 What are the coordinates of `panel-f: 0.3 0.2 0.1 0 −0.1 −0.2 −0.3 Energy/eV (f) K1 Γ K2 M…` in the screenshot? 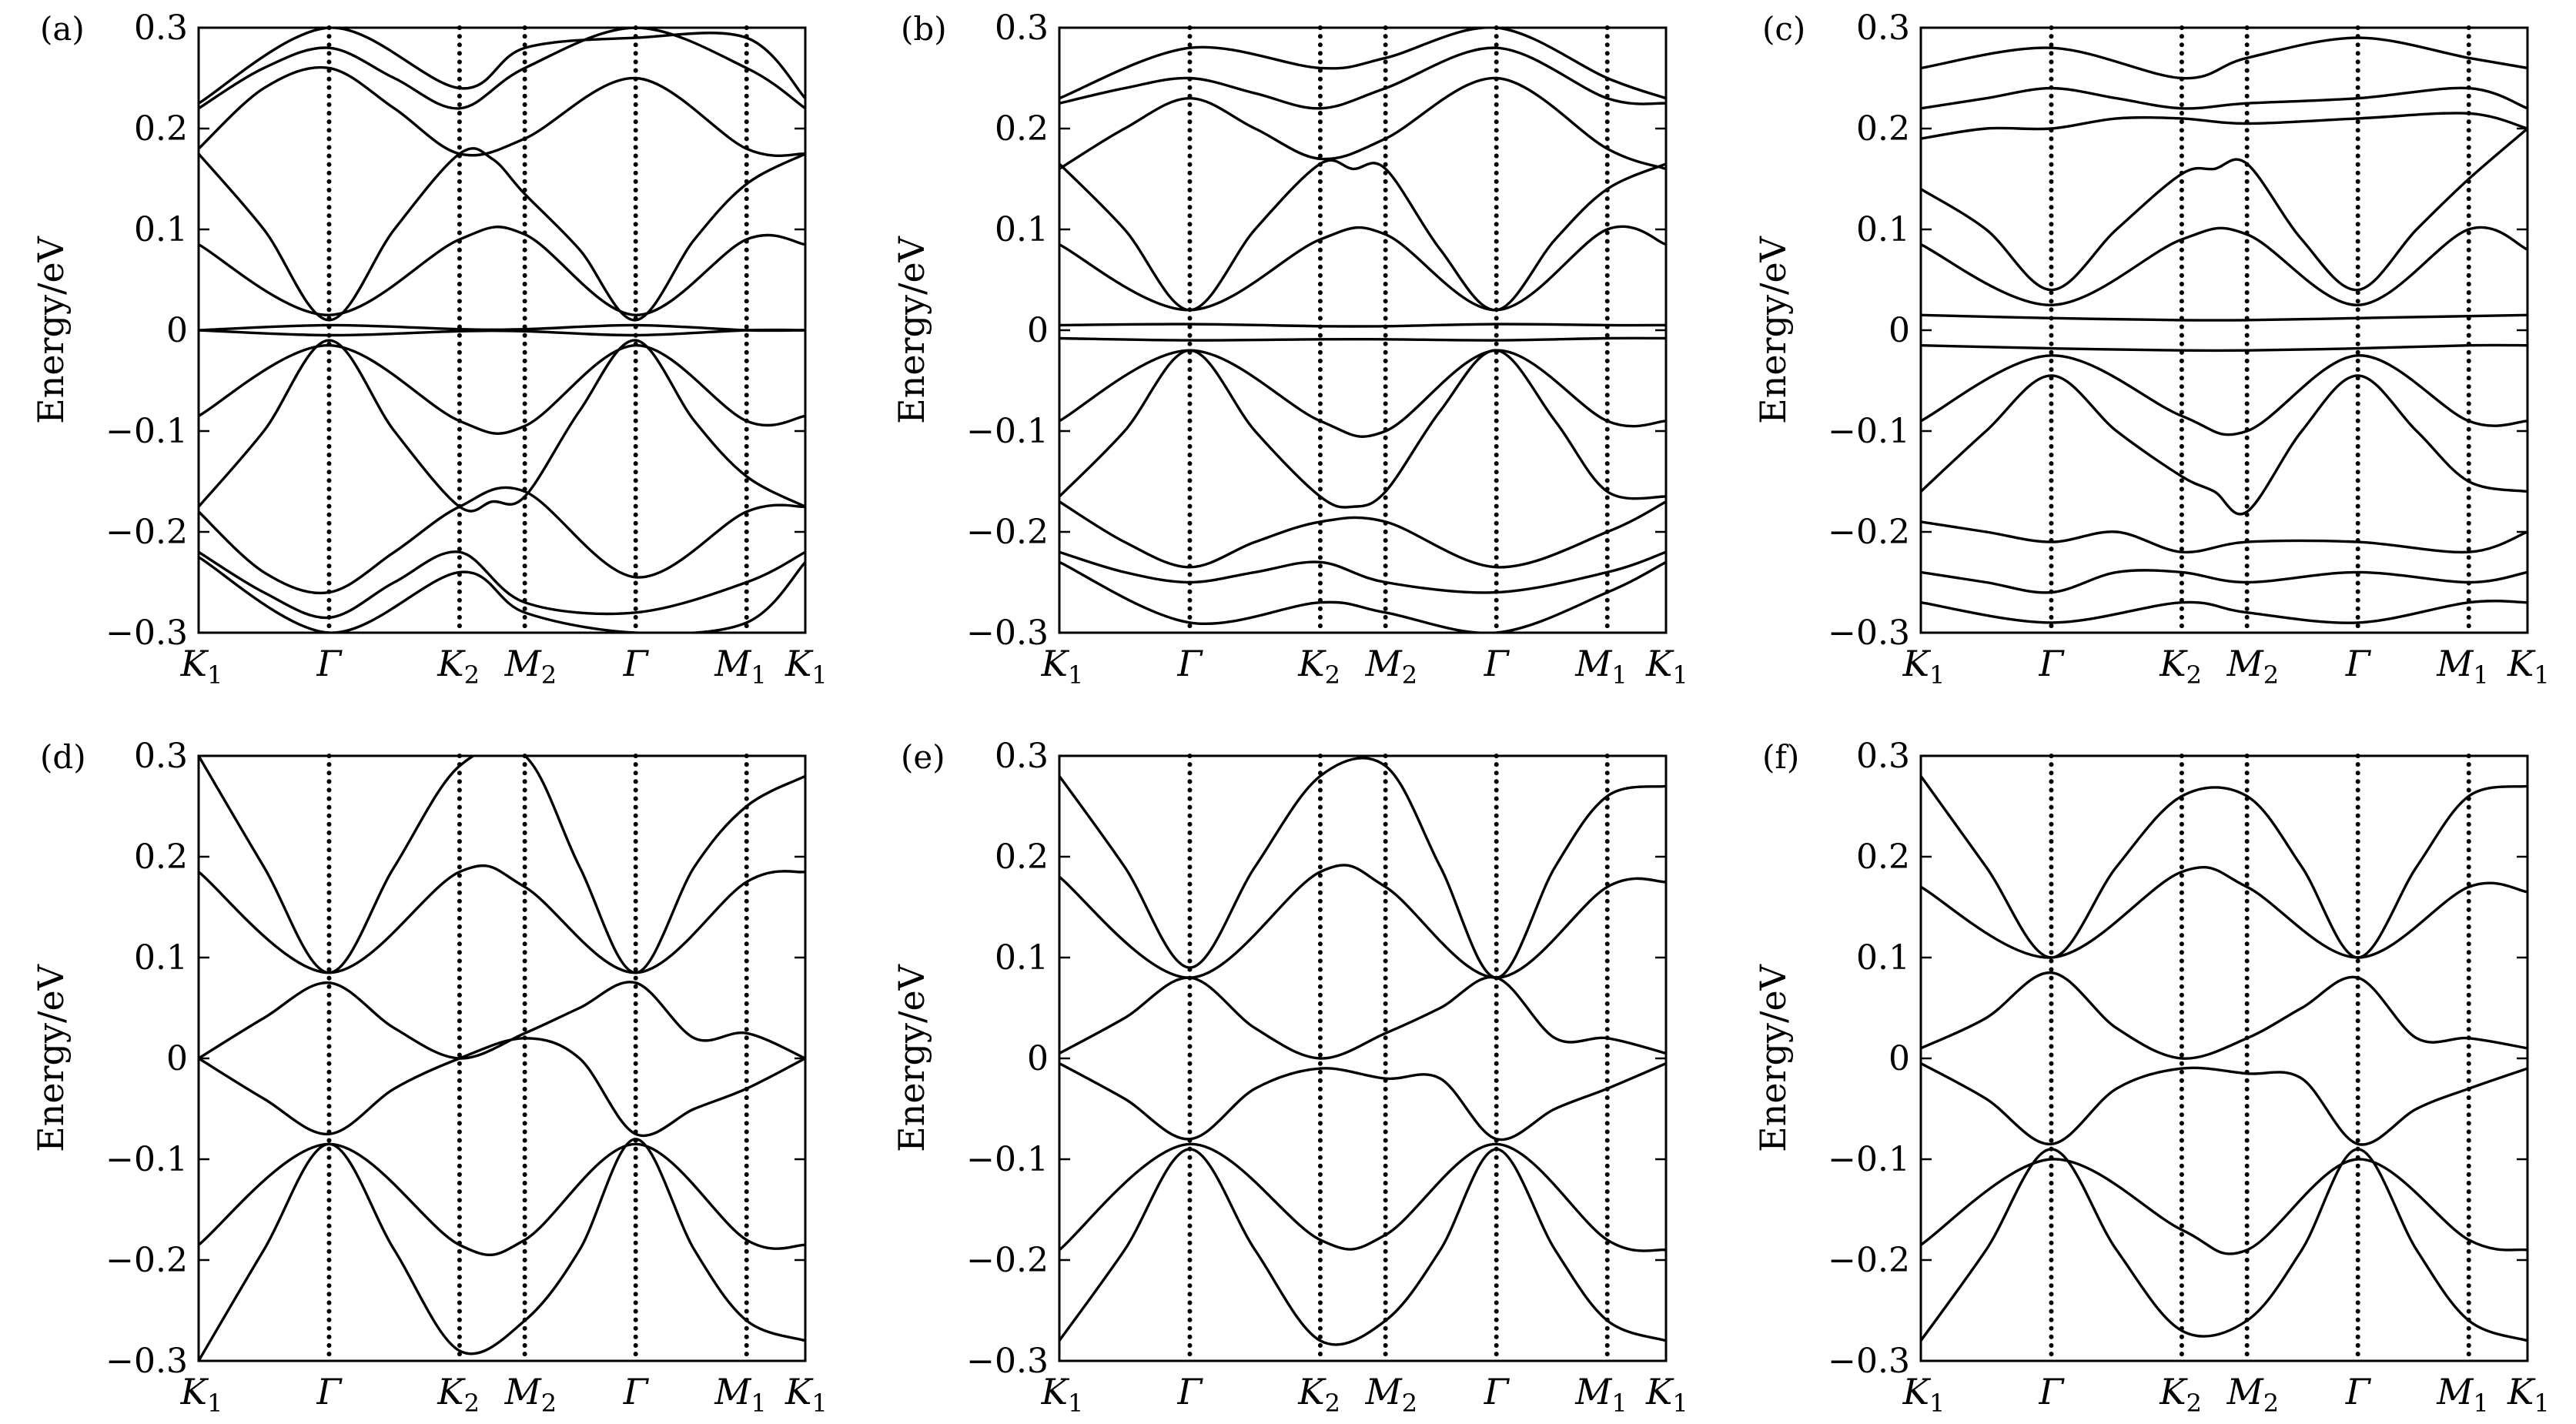 It's located at (2151, 1078).